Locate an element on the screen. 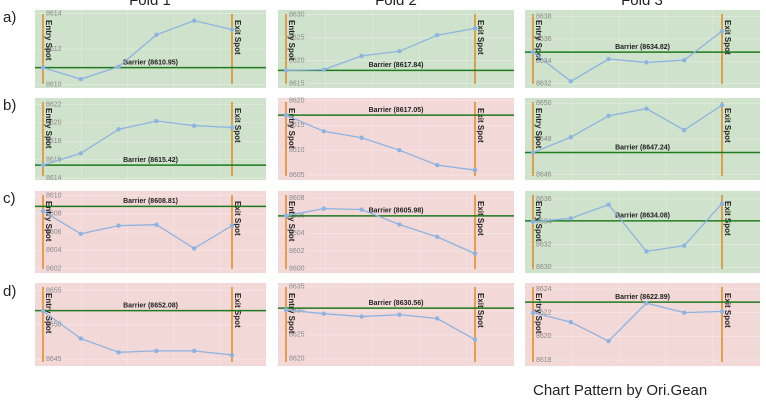 The width and height of the screenshot is (766, 403). row-label: c) is located at coordinates (9, 198).